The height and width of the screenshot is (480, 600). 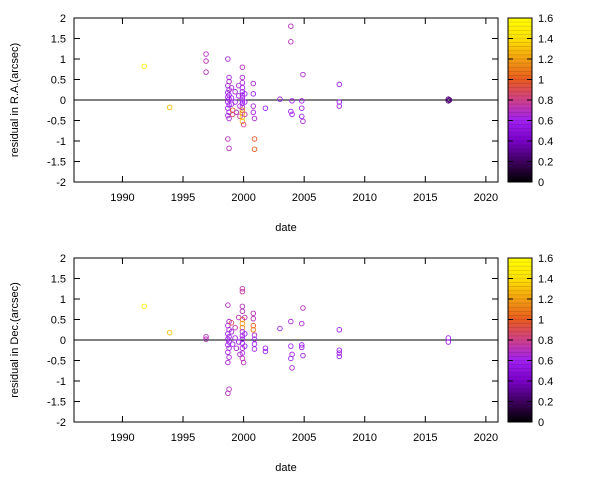 I want to click on colorbar-tick-label: 0.8, so click(x=545, y=101).